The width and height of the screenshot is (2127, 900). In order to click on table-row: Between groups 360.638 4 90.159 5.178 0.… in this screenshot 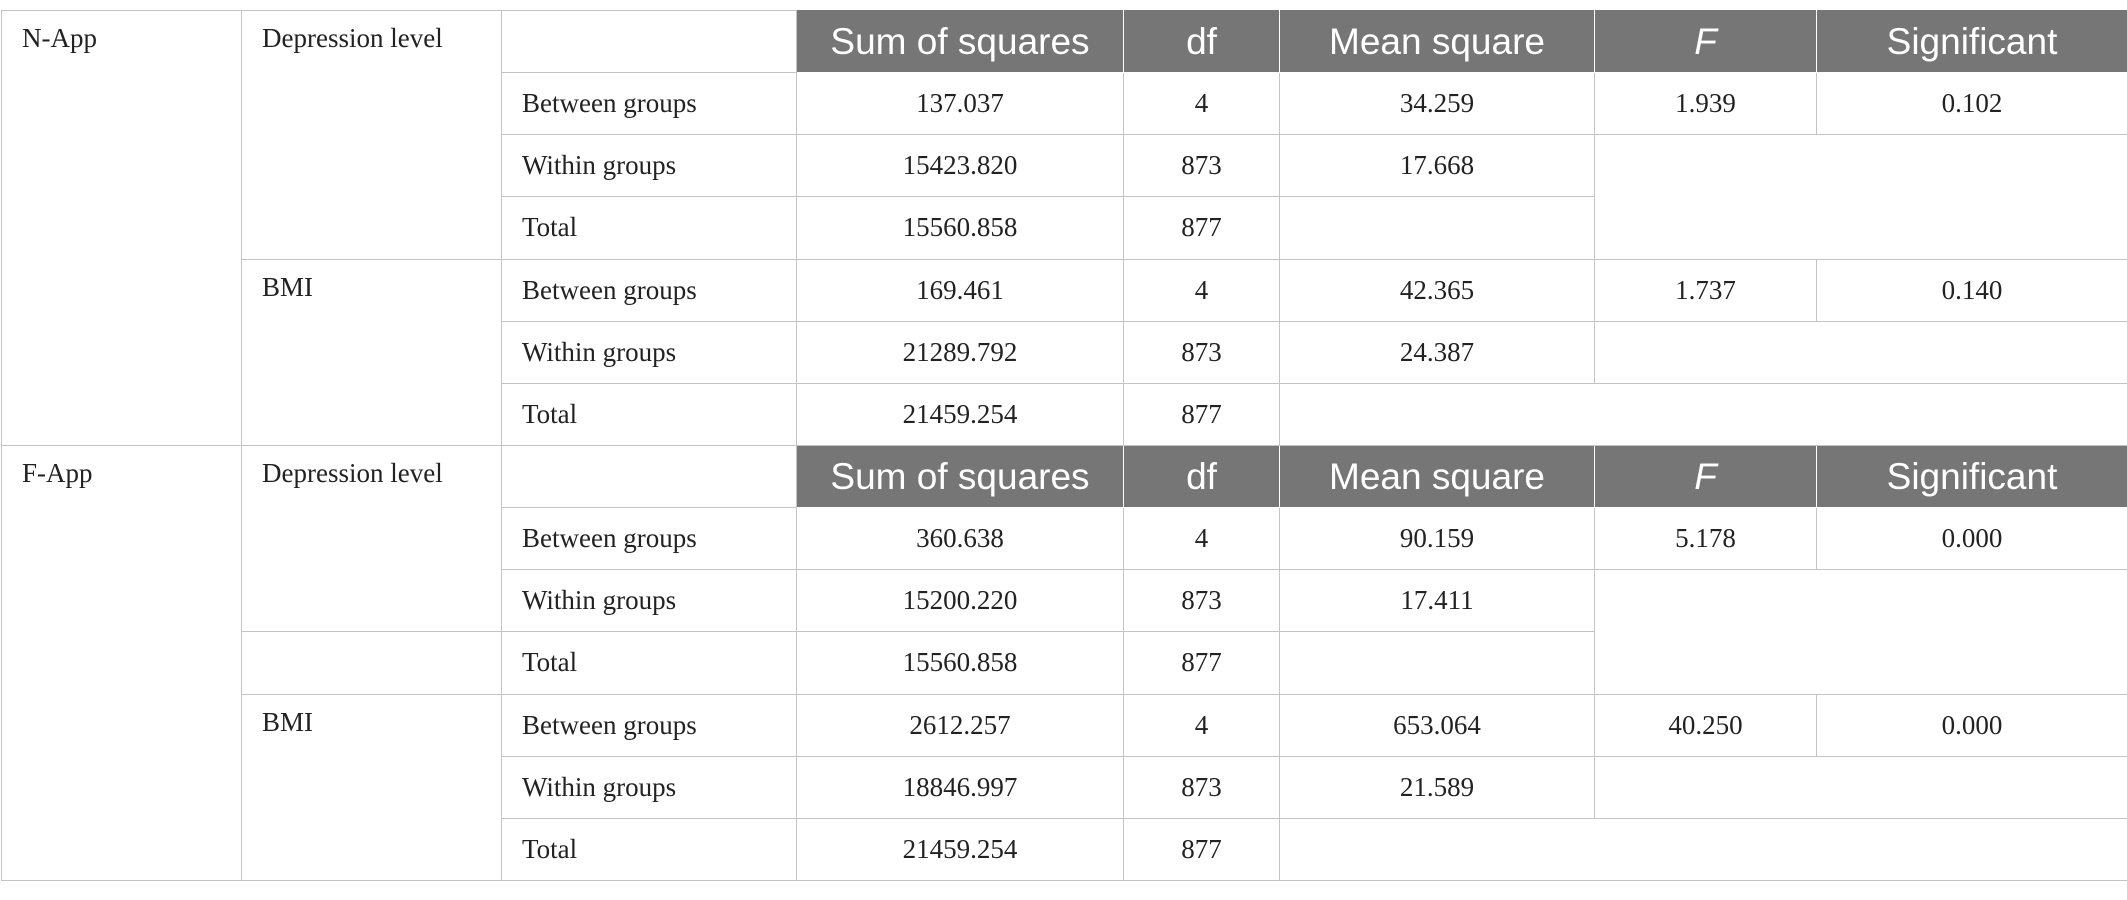, I will do `click(1064, 539)`.